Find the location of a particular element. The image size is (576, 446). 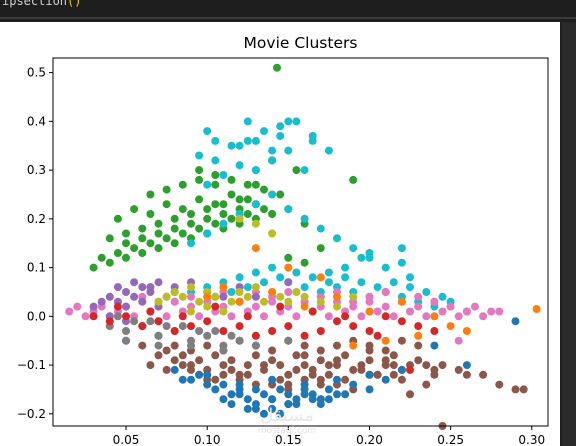

watermark-url: mostaql.com is located at coordinates (287, 431).